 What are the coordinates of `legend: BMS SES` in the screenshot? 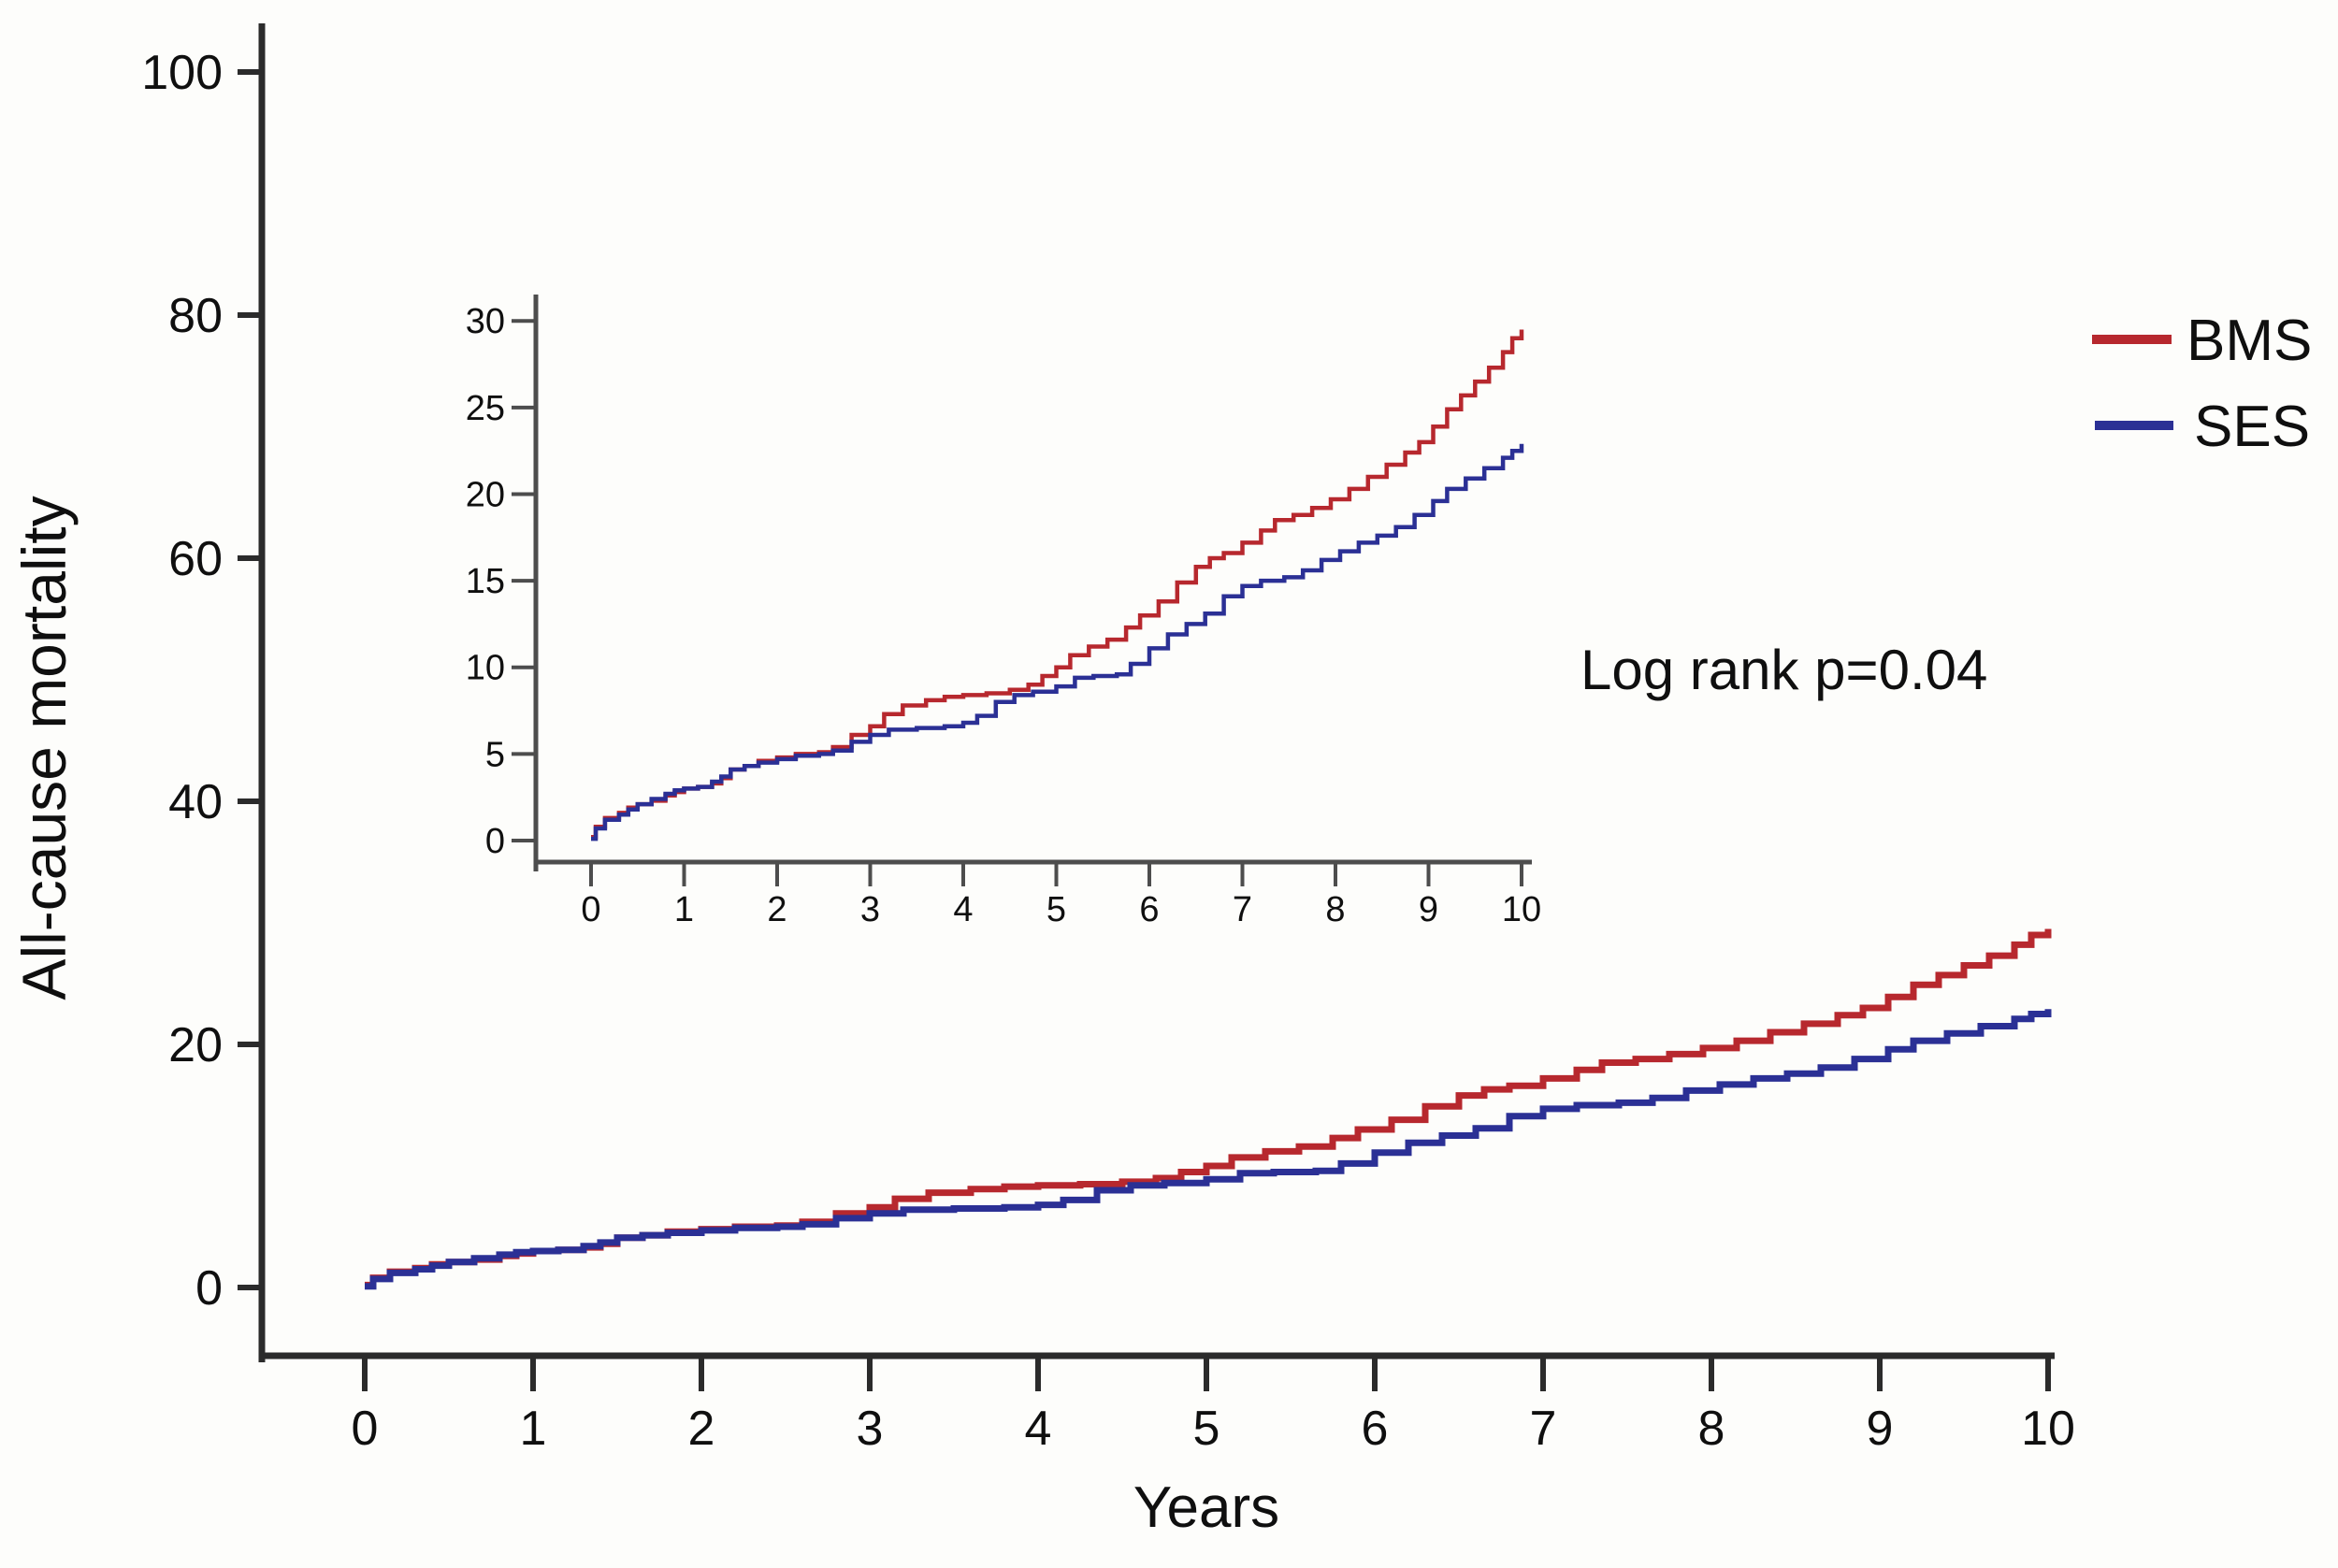 It's located at (2202, 384).